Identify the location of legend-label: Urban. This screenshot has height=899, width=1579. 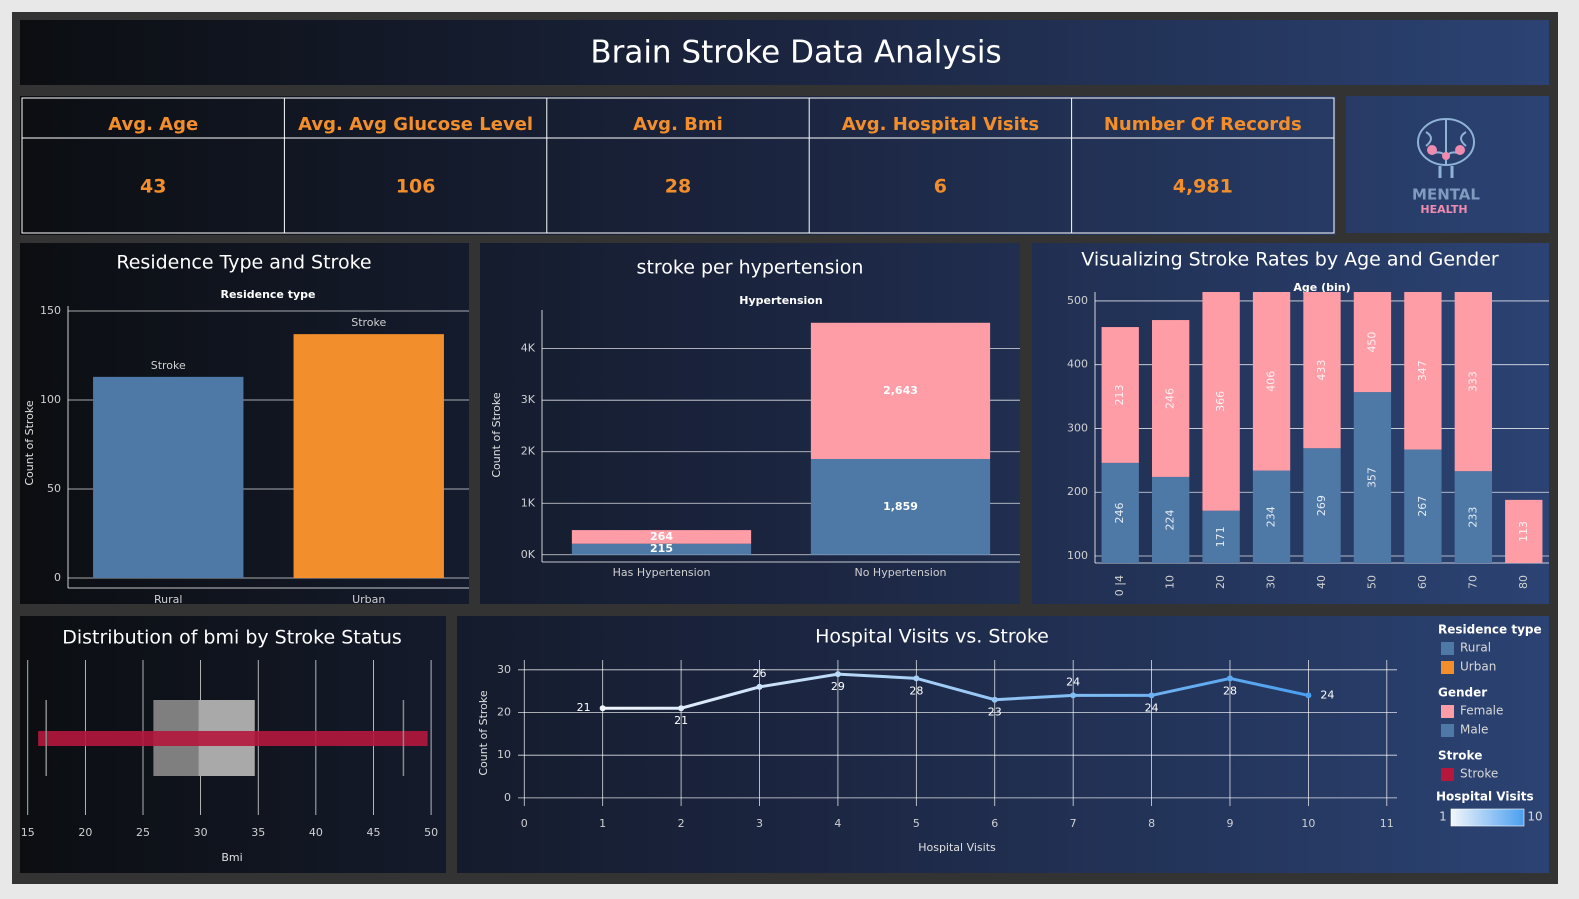
(1478, 667).